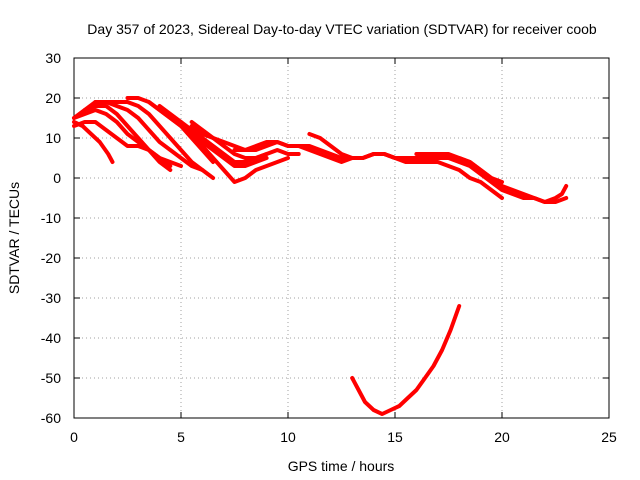 The width and height of the screenshot is (640, 480). What do you see at coordinates (51, 418) in the screenshot?
I see `y-tick-label: -60` at bounding box center [51, 418].